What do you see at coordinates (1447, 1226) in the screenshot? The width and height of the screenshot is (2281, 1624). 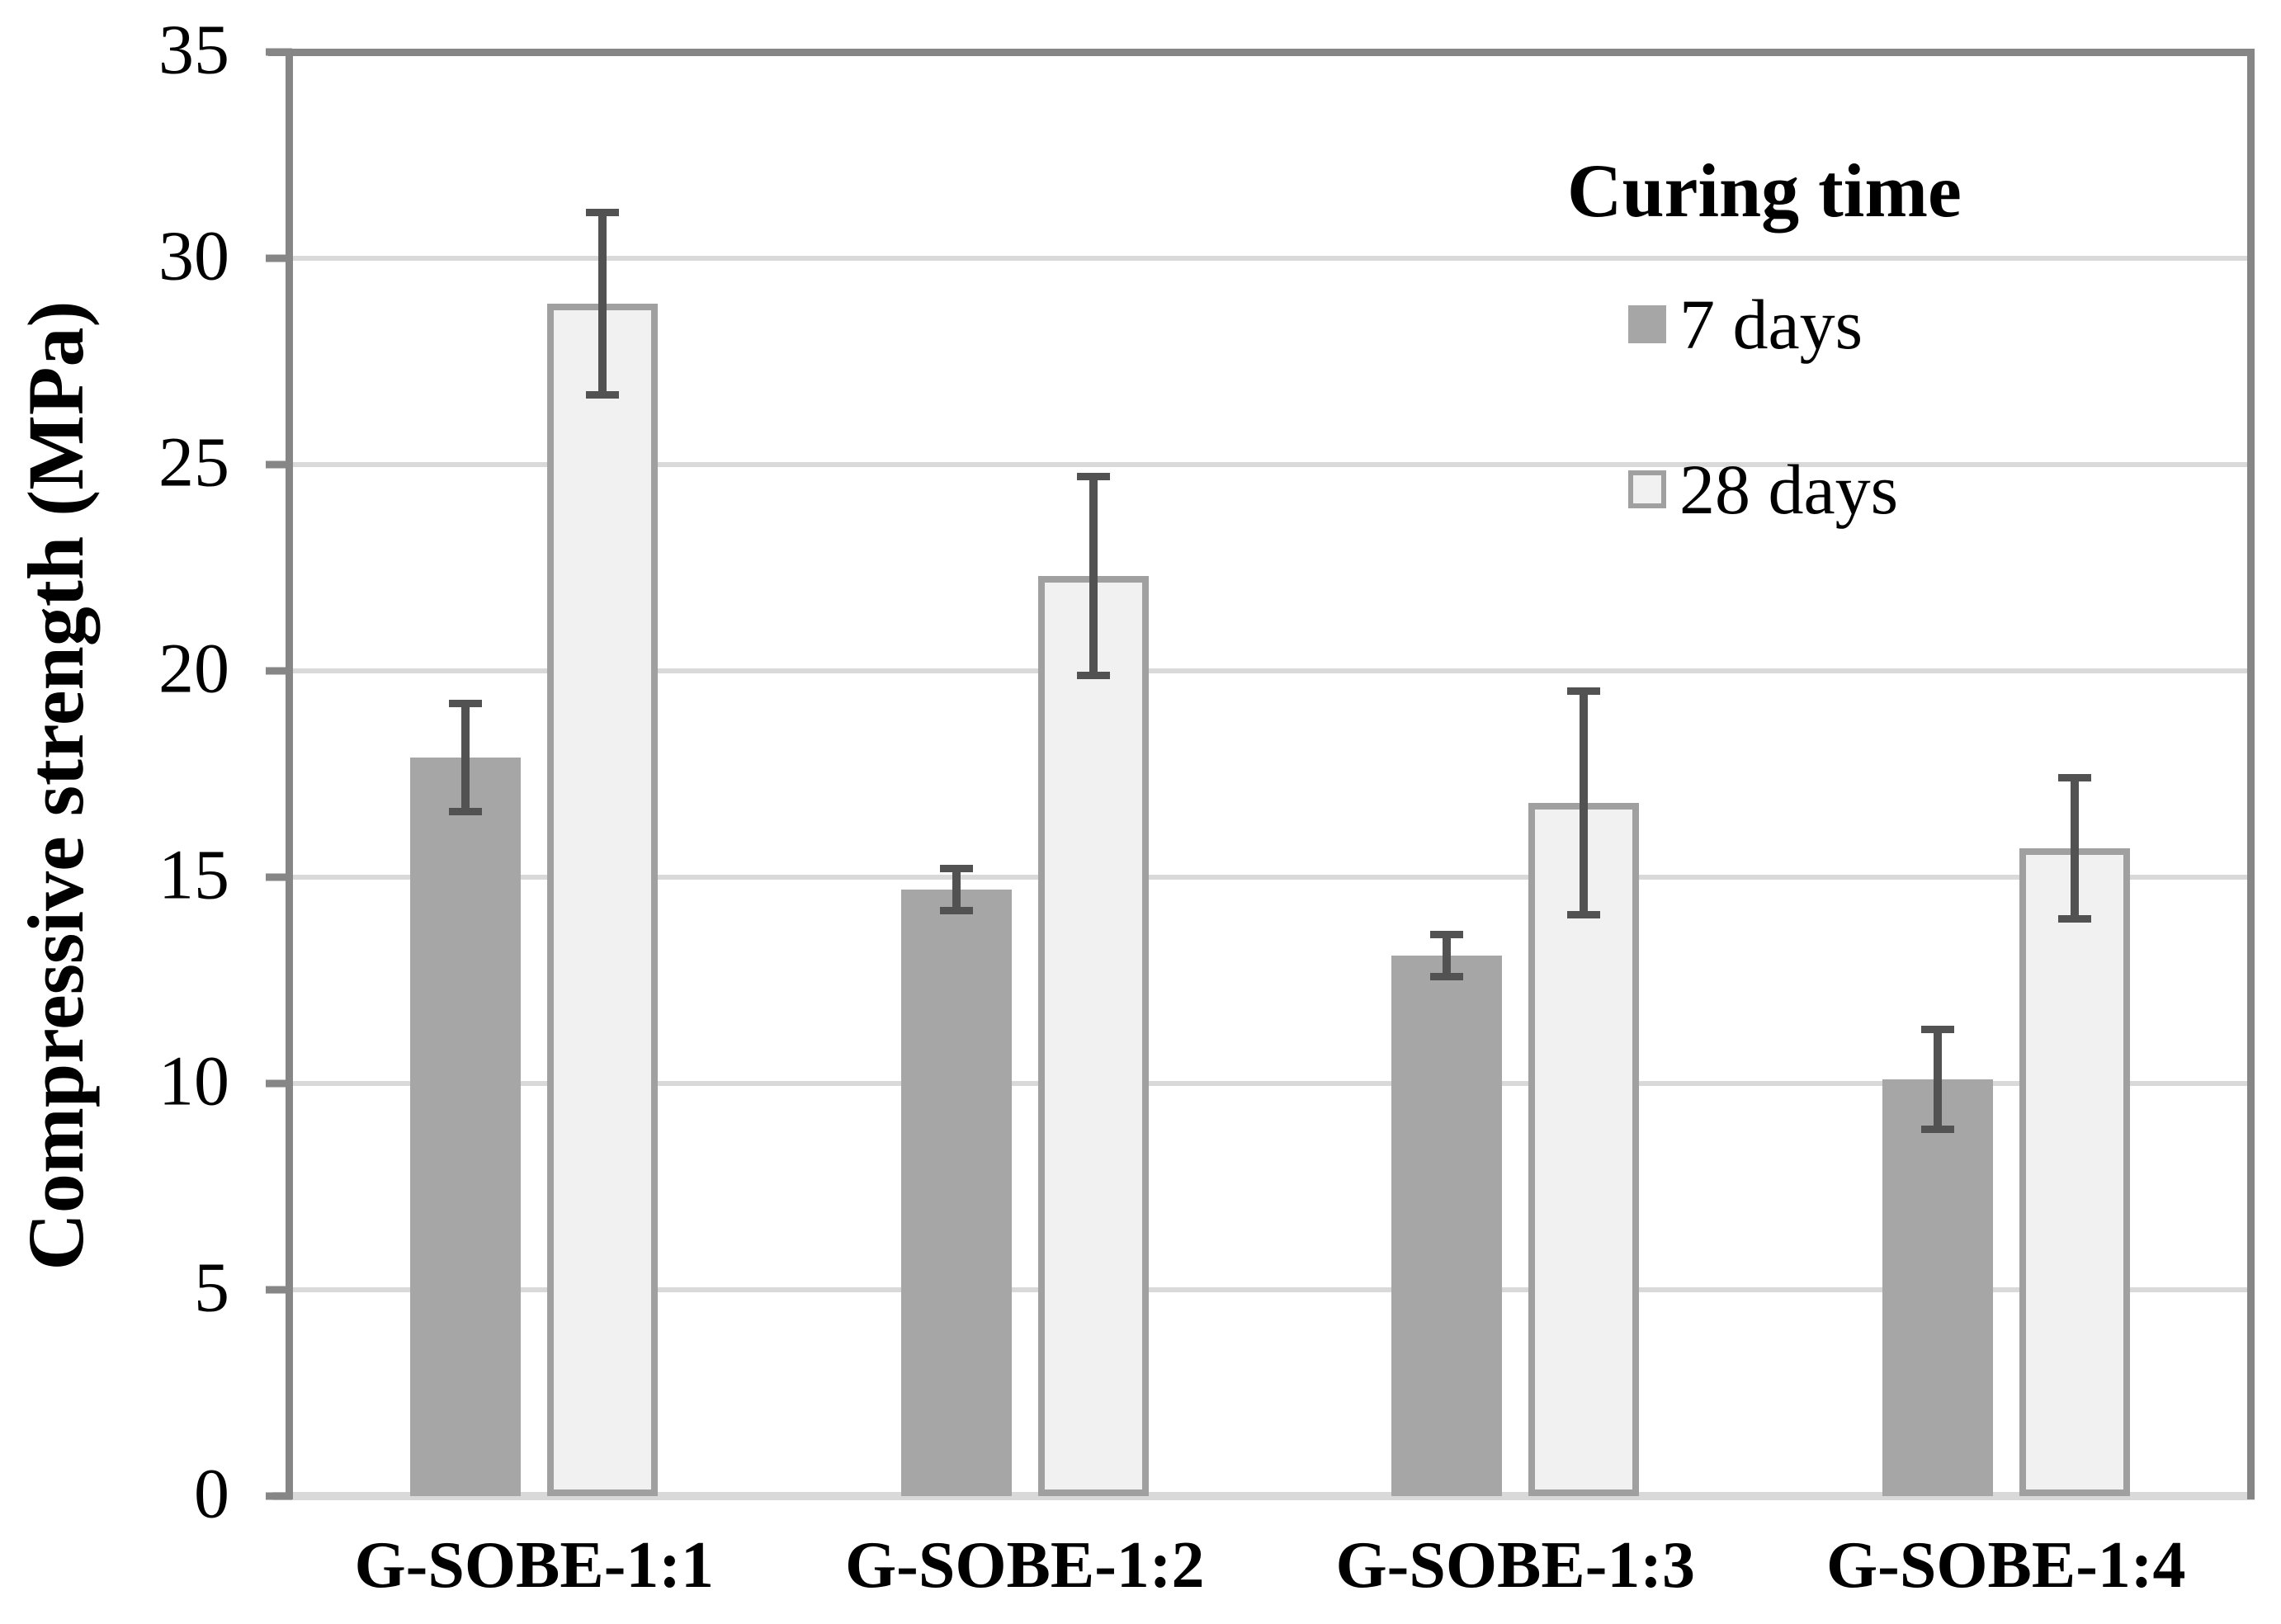 I see `bar-7-days-G-SOBE-1:3` at bounding box center [1447, 1226].